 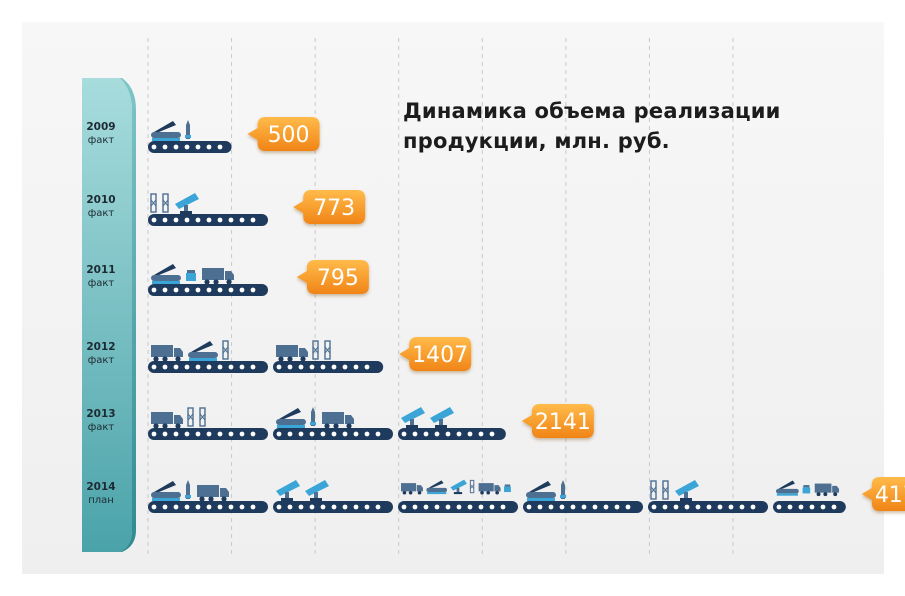 What do you see at coordinates (100, 200) in the screenshot?
I see `year-label: 2010` at bounding box center [100, 200].